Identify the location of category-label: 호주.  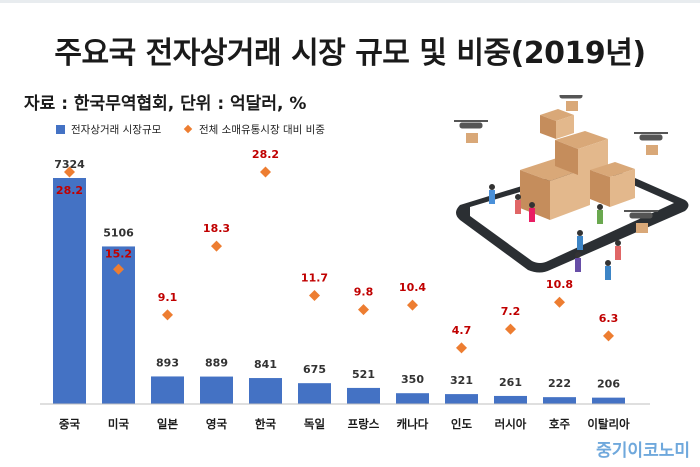
(560, 424).